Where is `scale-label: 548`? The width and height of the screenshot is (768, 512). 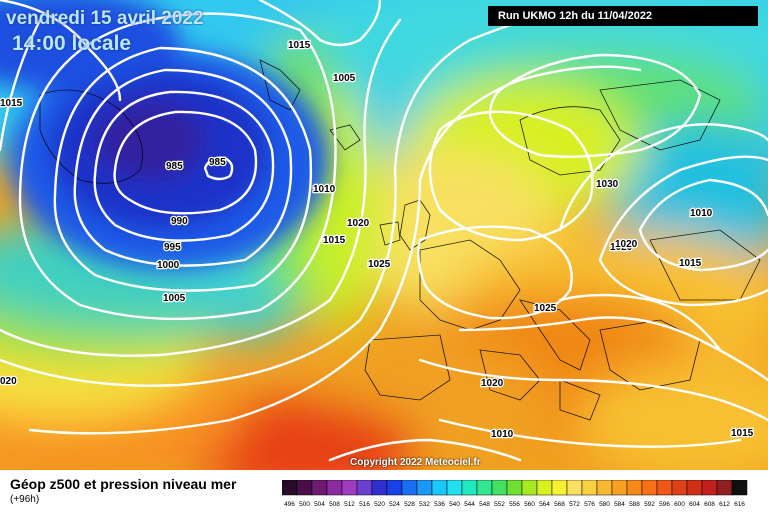 scale-label: 548 is located at coordinates (484, 504).